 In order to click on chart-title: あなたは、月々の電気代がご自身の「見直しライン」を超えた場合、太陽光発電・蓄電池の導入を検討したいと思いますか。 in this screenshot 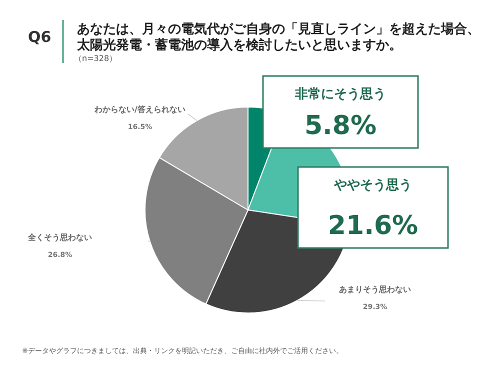, I will do `click(278, 37)`.